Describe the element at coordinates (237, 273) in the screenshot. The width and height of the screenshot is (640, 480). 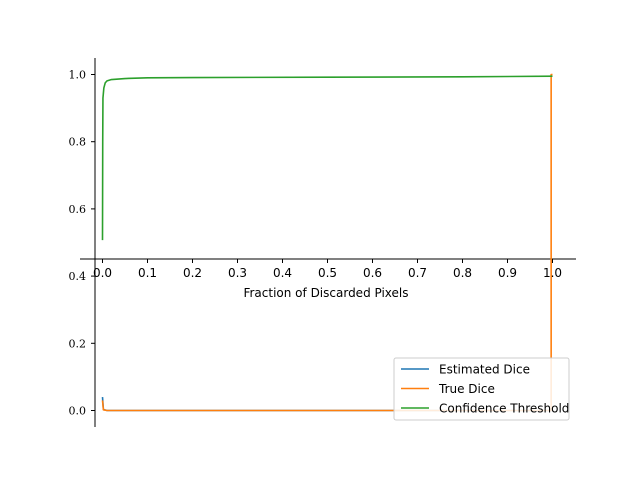
I see `x-tick-label: 0.3` at that location.